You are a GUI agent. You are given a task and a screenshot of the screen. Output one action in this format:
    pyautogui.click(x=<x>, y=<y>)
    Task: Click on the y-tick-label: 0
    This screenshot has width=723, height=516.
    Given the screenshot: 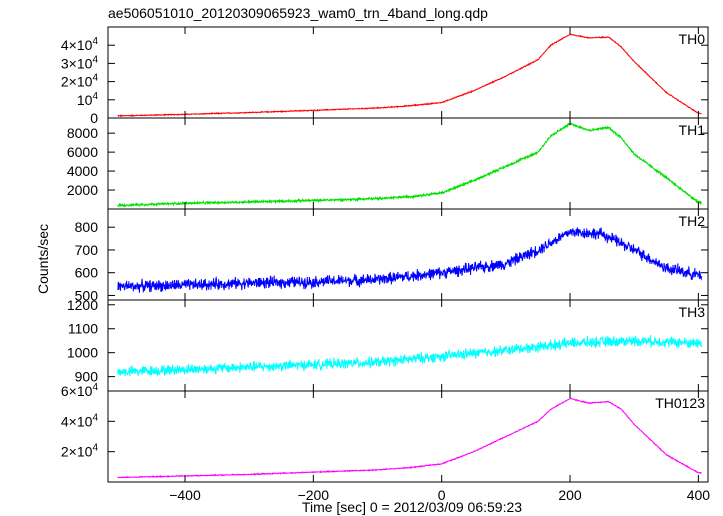 What is the action you would take?
    pyautogui.click(x=94, y=118)
    